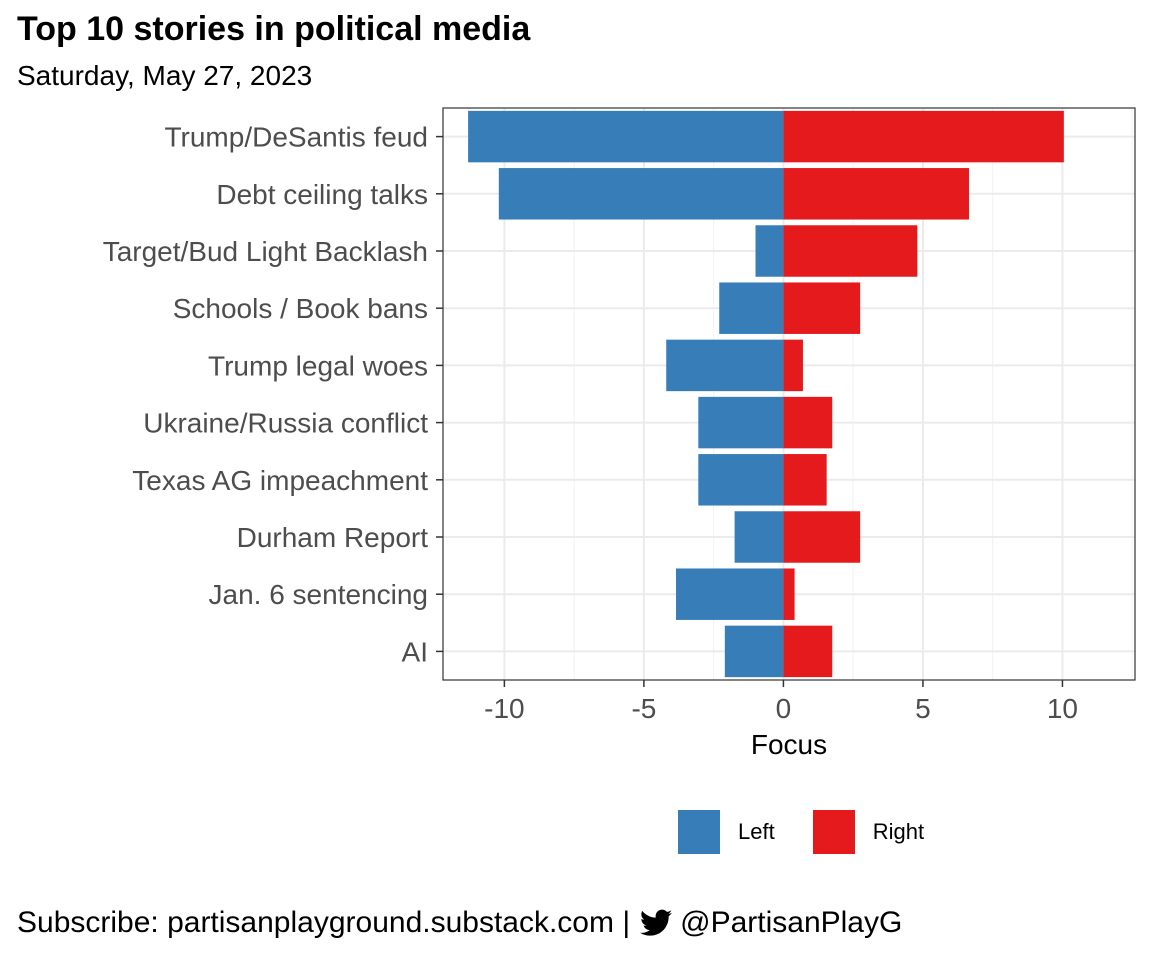  Describe the element at coordinates (643, 708) in the screenshot. I see `x-tick-label: -5` at that location.